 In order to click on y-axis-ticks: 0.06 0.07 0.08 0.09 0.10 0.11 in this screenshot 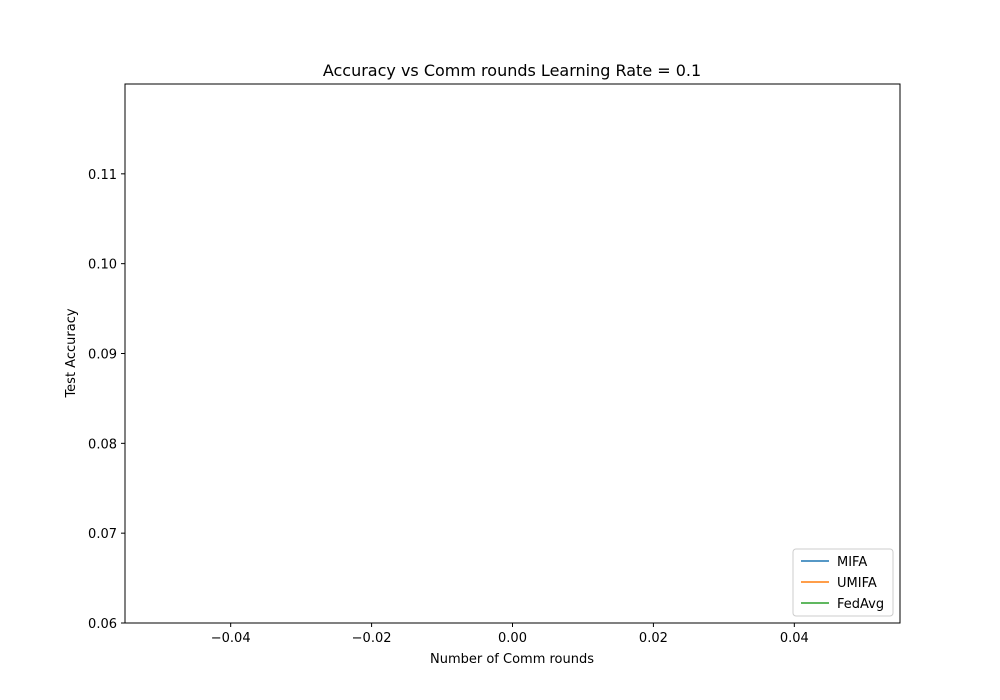, I will do `click(106, 400)`.